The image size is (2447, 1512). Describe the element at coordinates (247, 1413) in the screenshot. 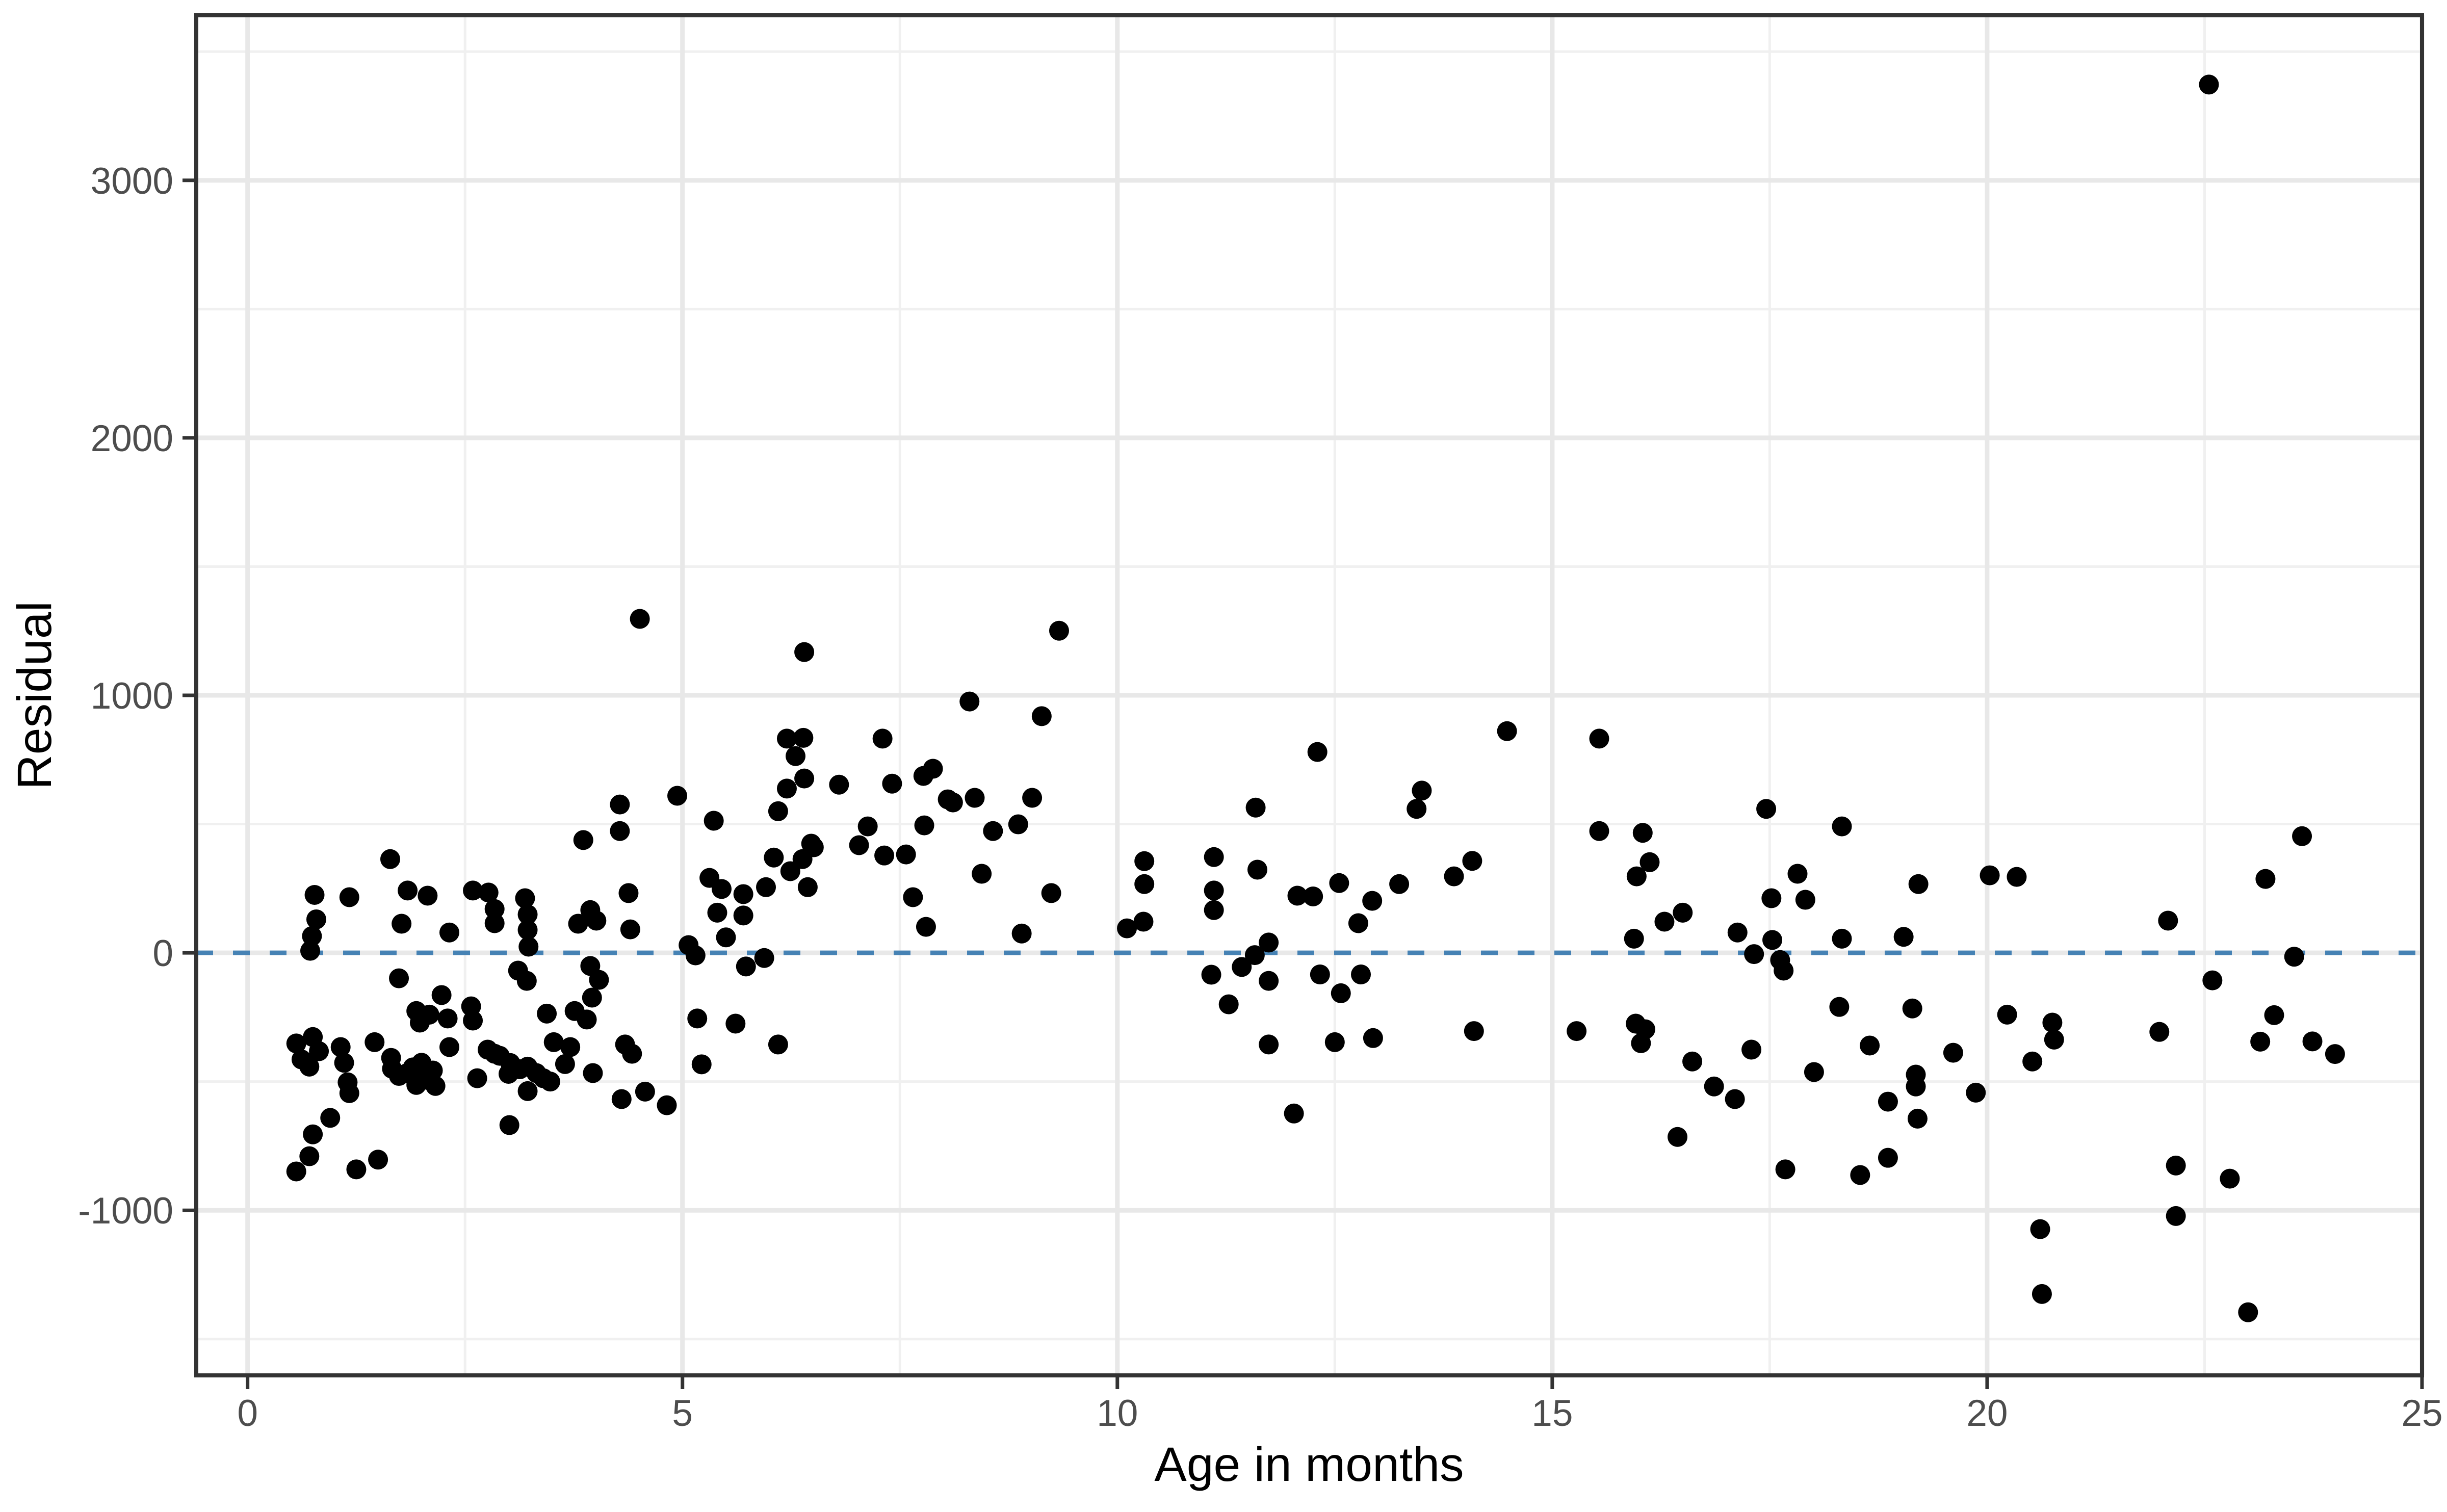

I see `x-tick-label: 0` at that location.